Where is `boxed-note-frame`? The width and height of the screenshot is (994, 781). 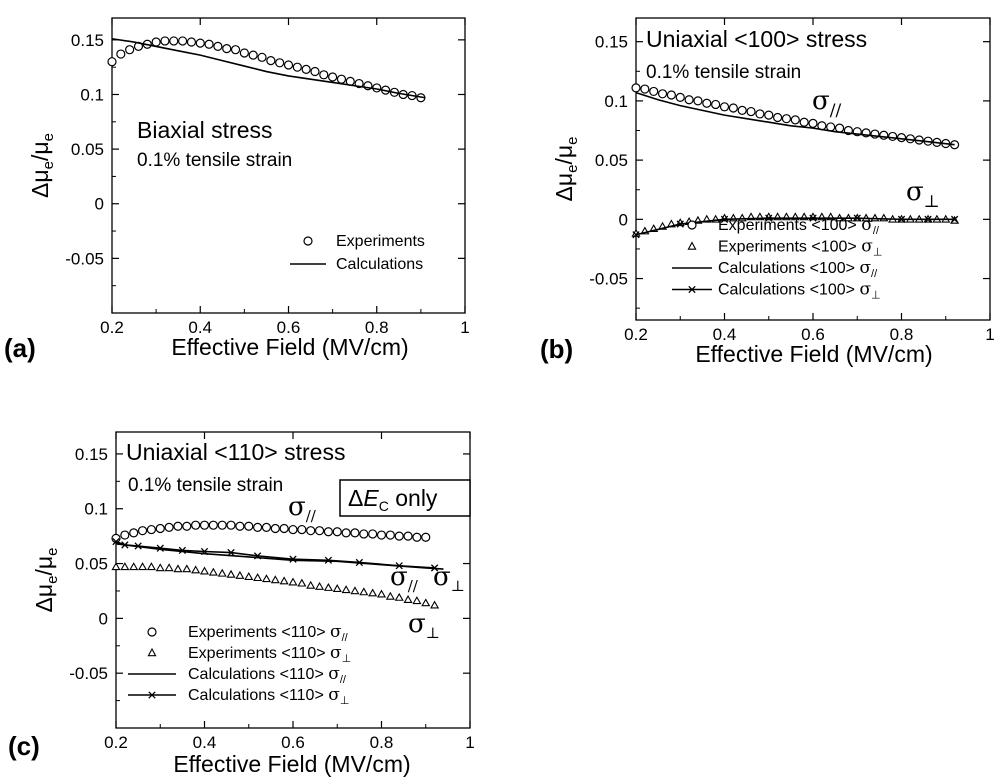 boxed-note-frame is located at coordinates (405, 498).